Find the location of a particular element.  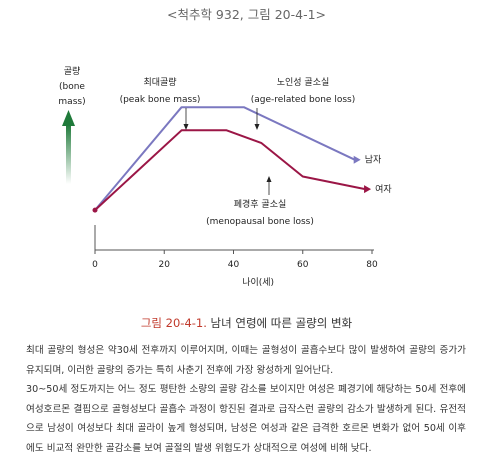

figure-caption: 그림 20-4-1. 남녀 연령에 따른 골량의 변화 is located at coordinates (246, 323).